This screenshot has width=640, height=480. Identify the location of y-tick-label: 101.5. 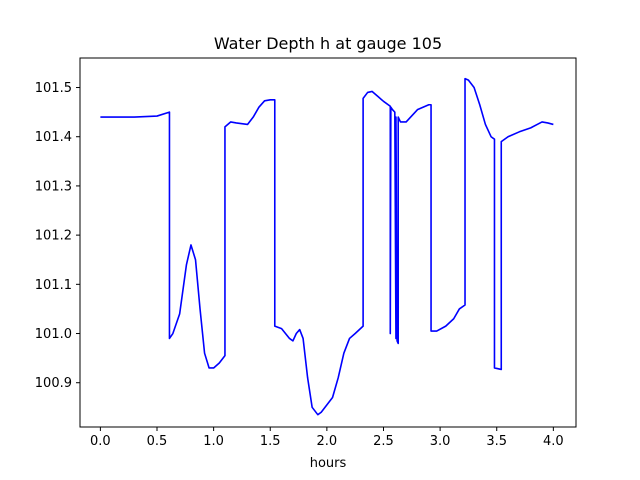
(53, 88).